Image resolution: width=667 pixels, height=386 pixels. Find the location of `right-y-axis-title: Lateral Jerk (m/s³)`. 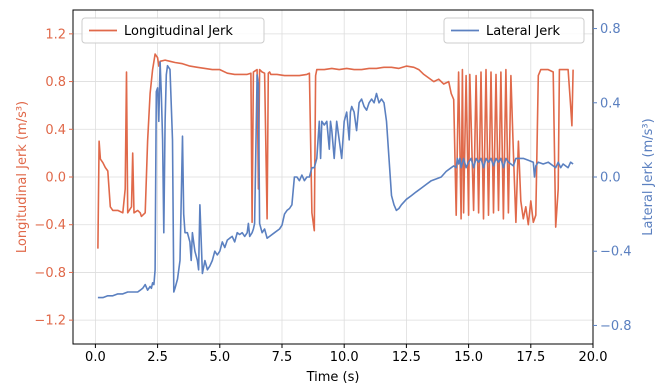

right-y-axis-title: Lateral Jerk (m/s³) is located at coordinates (648, 176).